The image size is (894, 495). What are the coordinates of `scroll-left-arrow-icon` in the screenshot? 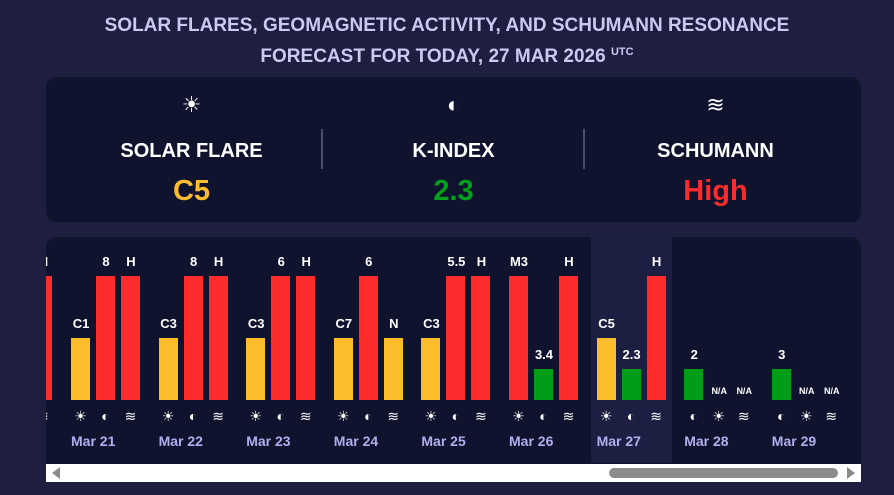 It's located at (56, 473).